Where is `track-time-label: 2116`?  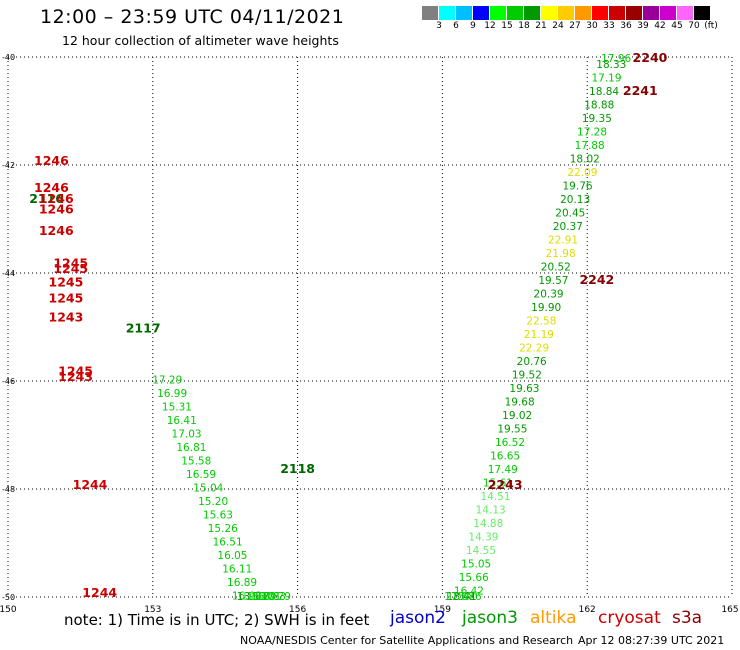 track-time-label: 2116 is located at coordinates (46, 198).